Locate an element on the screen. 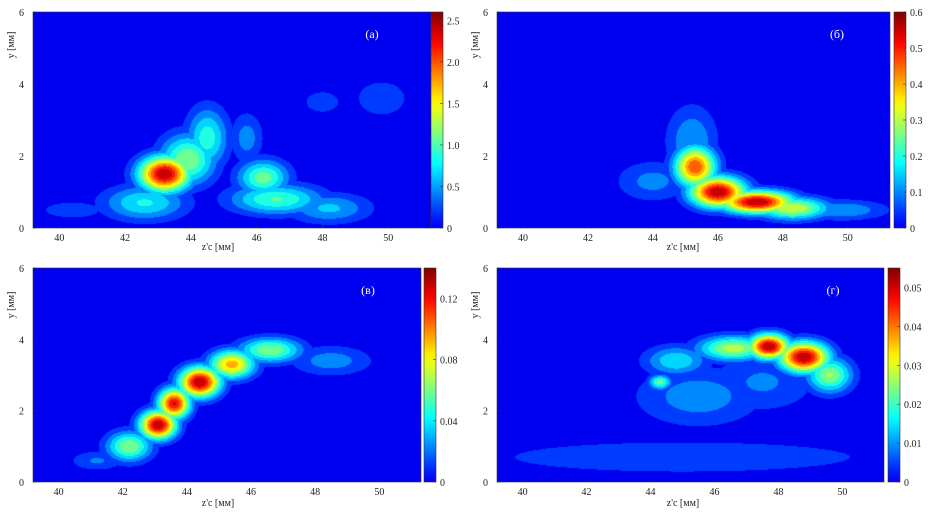  colorbar-tick-label: 0.1 is located at coordinates (916, 193).